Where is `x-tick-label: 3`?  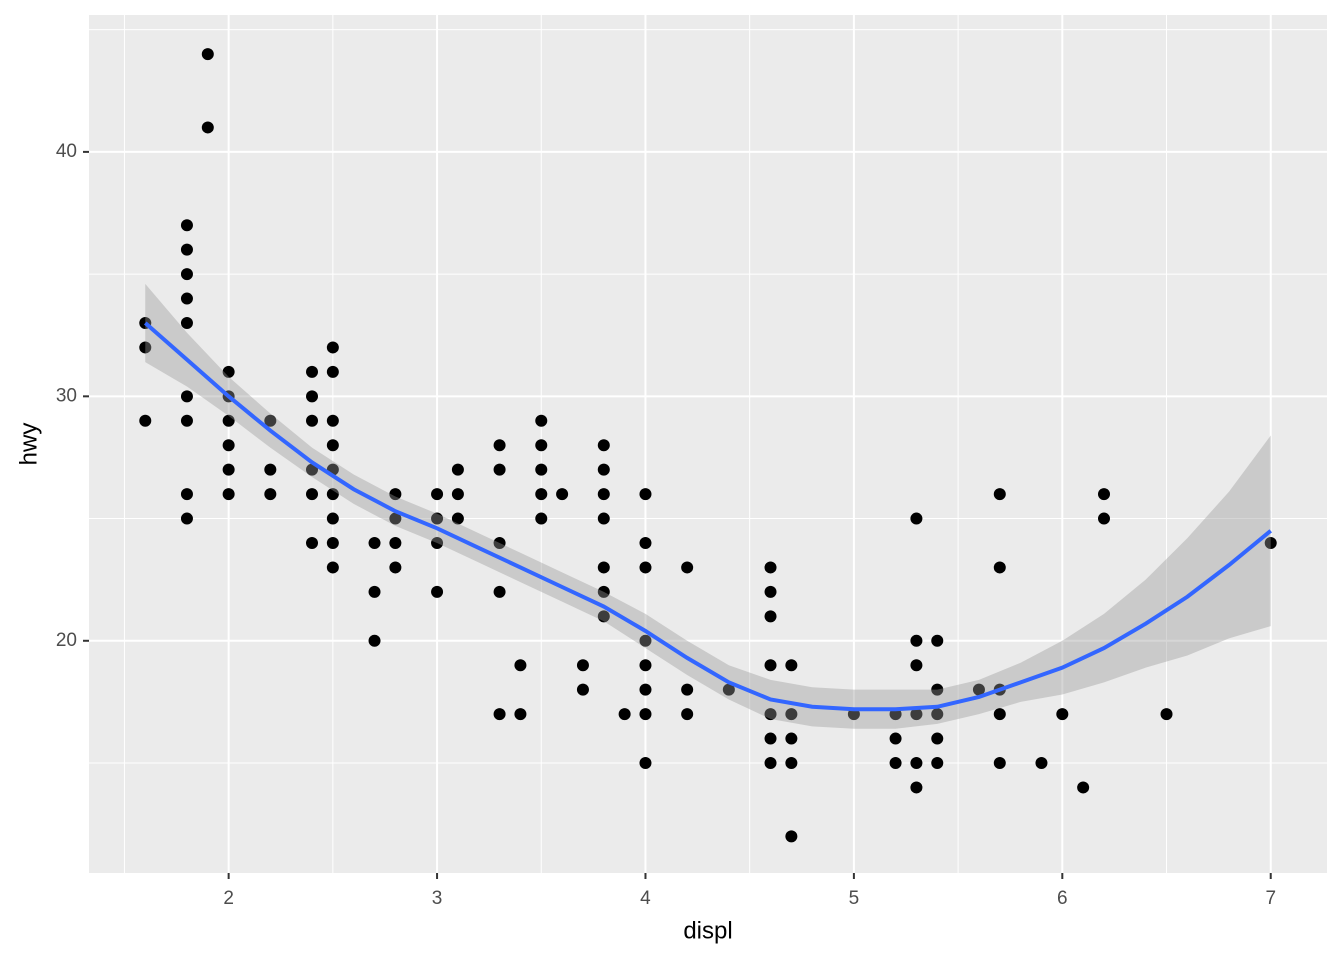 x-tick-label: 3 is located at coordinates (437, 898).